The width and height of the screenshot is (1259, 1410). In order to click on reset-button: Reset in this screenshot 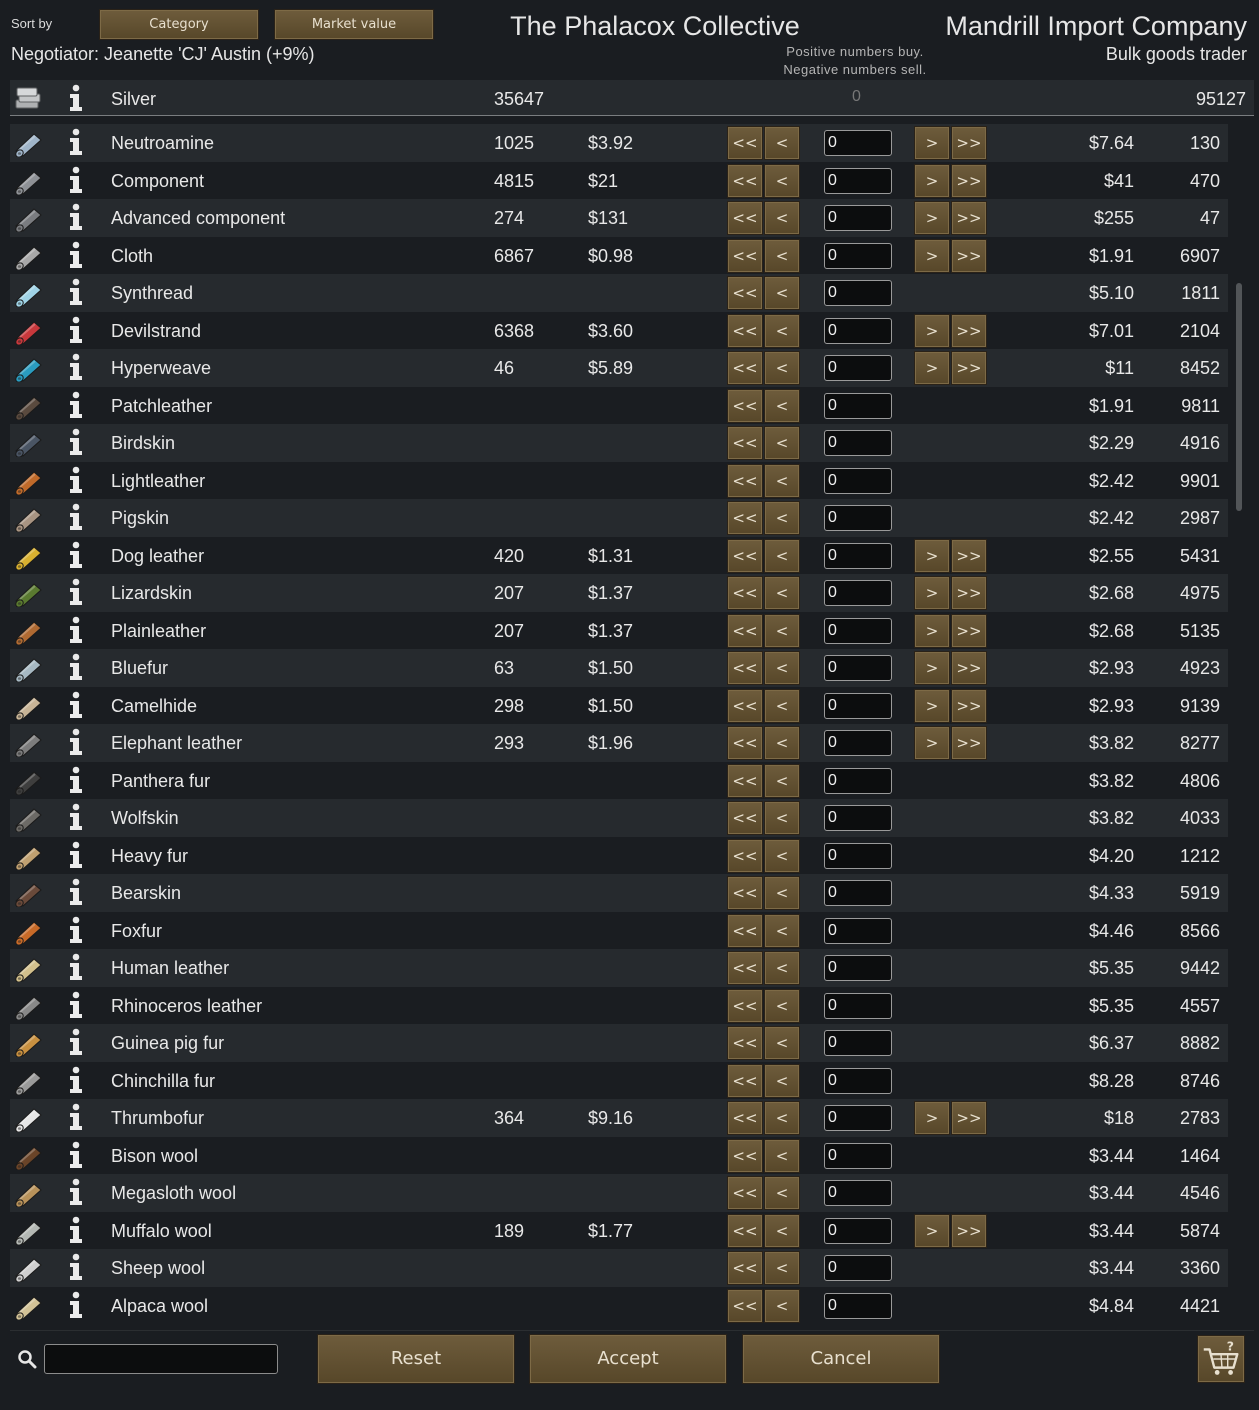, I will do `click(416, 1359)`.